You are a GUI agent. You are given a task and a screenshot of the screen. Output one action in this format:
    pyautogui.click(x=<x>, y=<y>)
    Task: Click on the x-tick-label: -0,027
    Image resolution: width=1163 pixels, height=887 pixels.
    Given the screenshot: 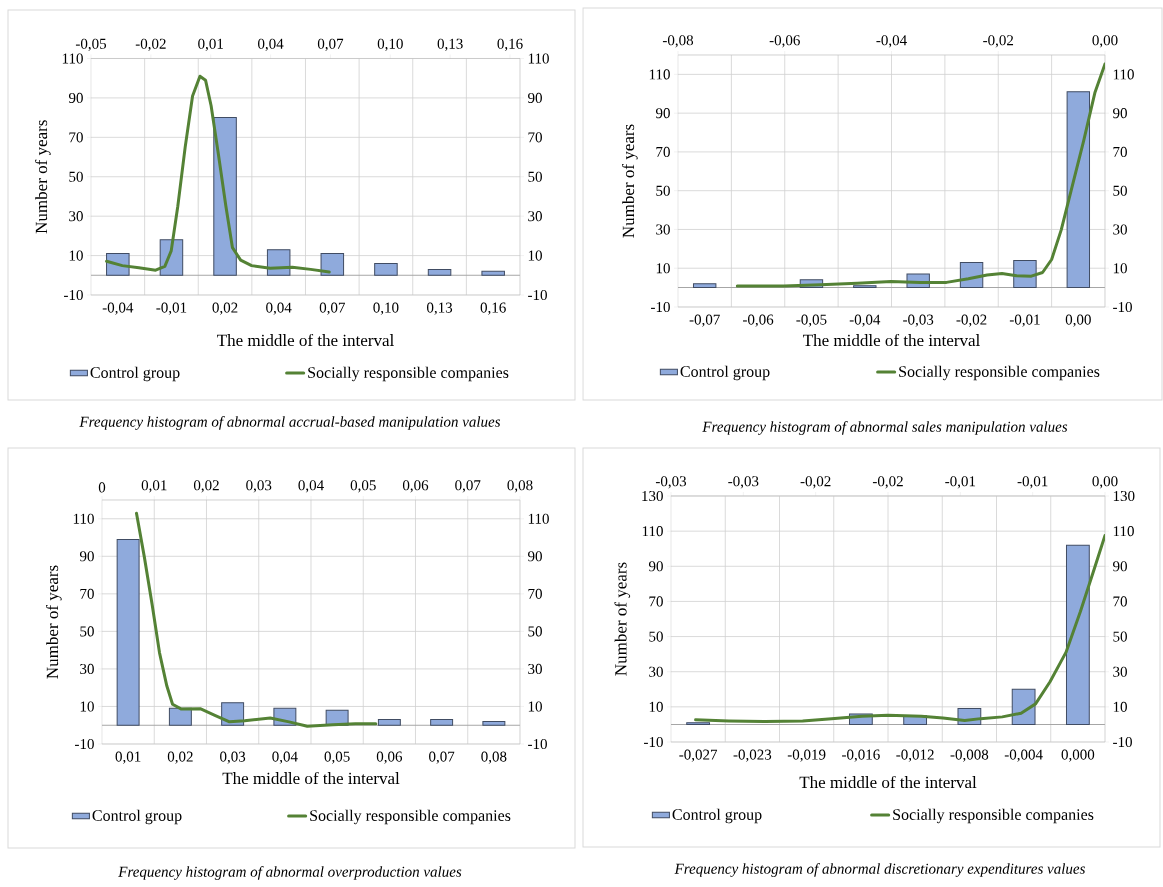 What is the action you would take?
    pyautogui.click(x=698, y=755)
    